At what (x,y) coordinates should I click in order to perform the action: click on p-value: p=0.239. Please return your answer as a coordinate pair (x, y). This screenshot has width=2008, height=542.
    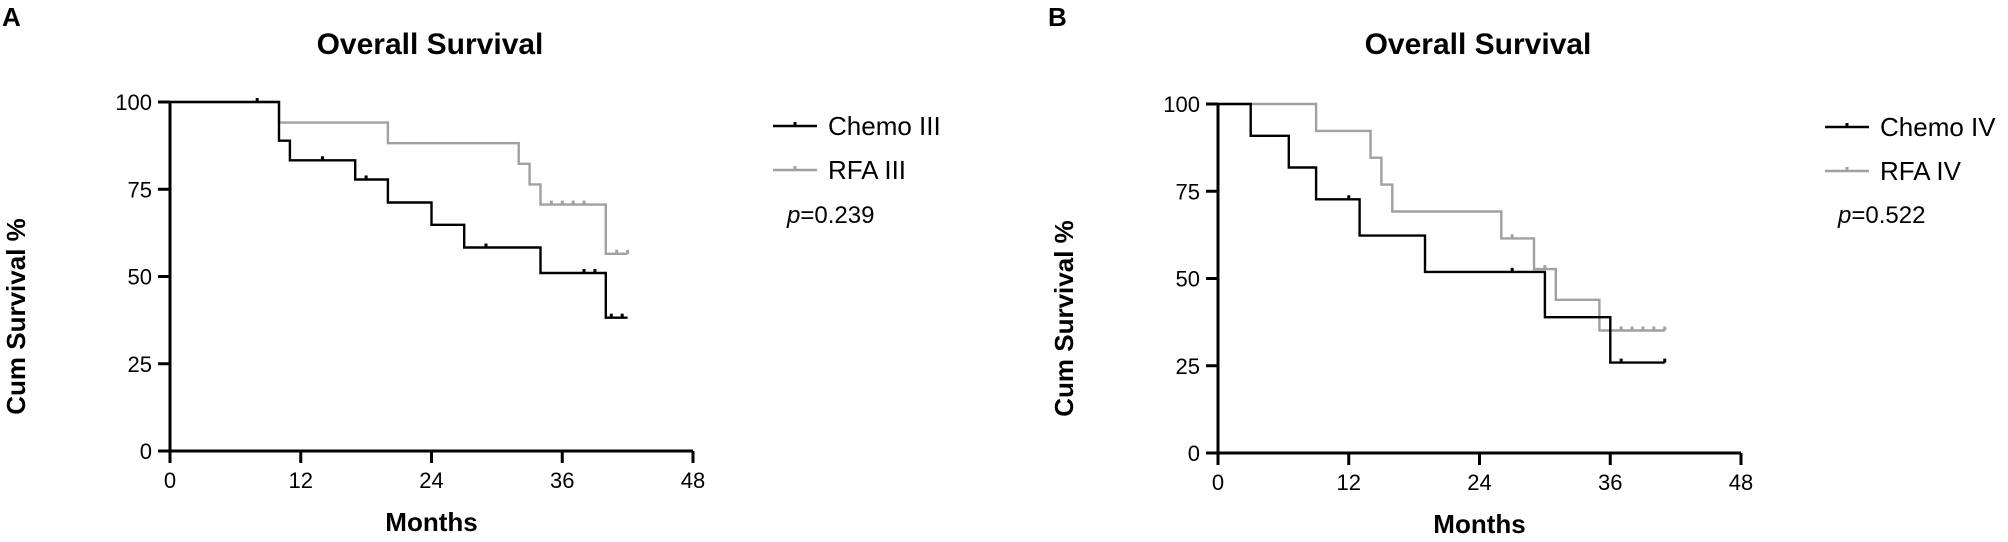
    Looking at the image, I should click on (830, 215).